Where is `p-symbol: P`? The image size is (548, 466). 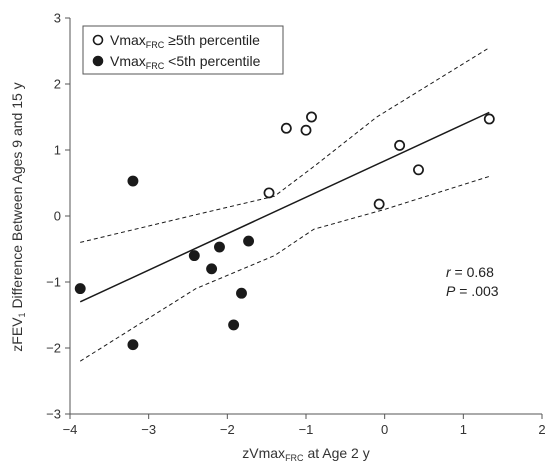
p-symbol: P is located at coordinates (451, 291).